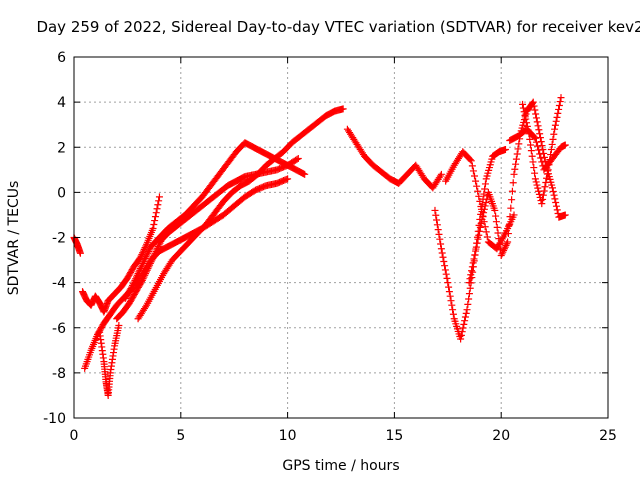 Image resolution: width=640 pixels, height=480 pixels. I want to click on y-tick-label: -8, so click(59, 374).